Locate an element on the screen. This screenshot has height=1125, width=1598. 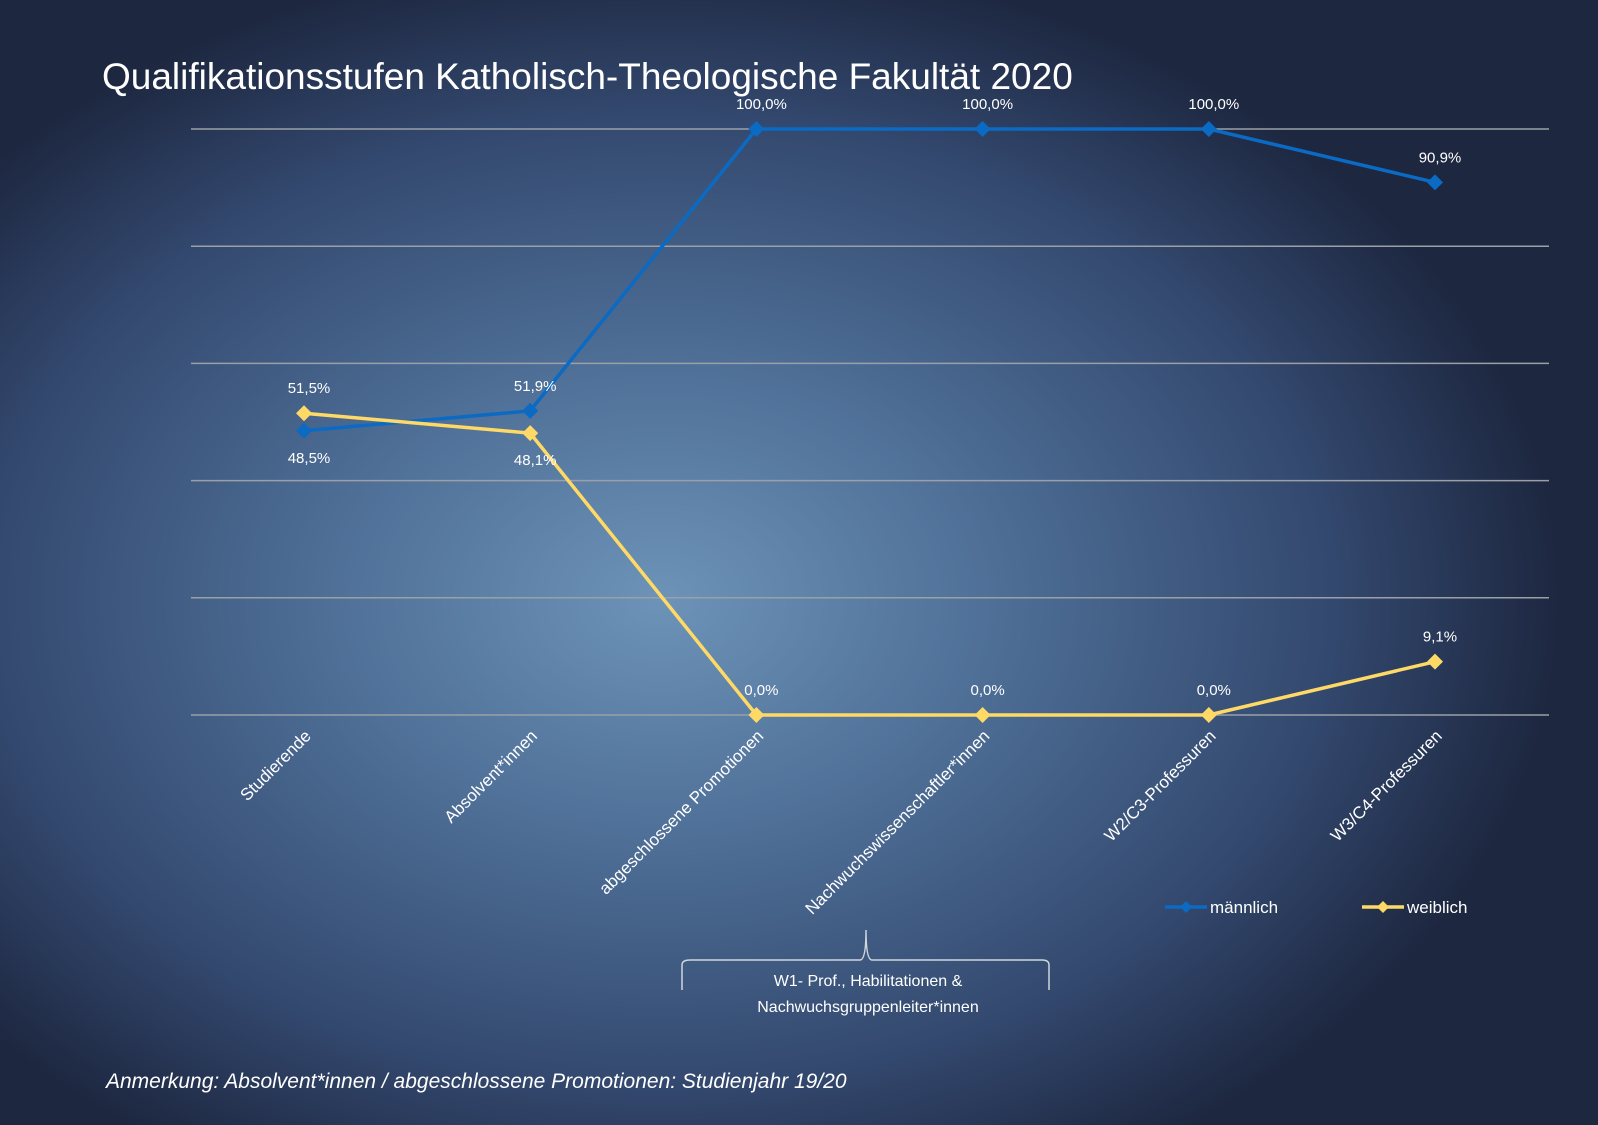
legend-label: weiblich is located at coordinates (1436, 907).